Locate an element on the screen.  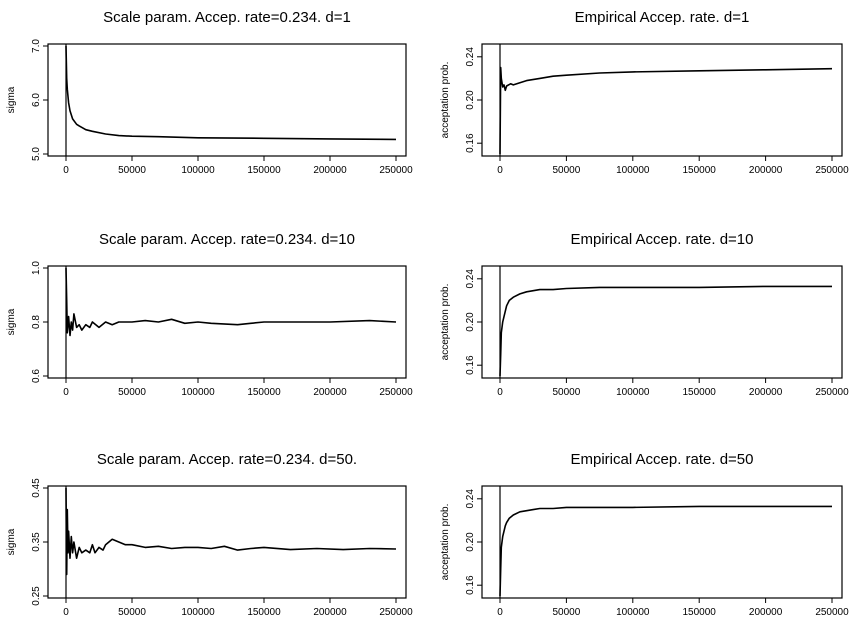
chart-title: Empirical Accep. rate. d=50 is located at coordinates (661, 459).